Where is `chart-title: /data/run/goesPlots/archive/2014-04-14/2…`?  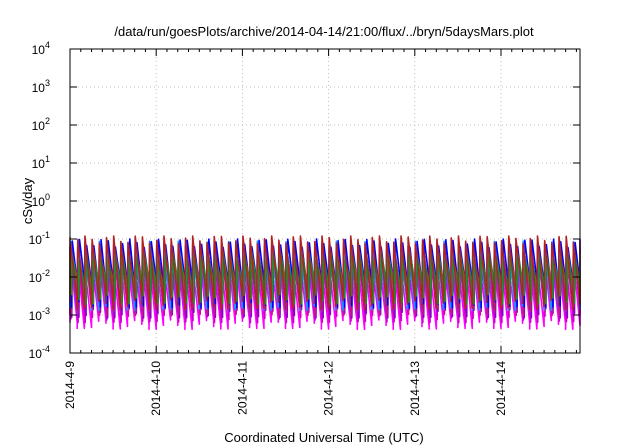
chart-title: /data/run/goesPlots/archive/2014-04-14/2… is located at coordinates (324, 31).